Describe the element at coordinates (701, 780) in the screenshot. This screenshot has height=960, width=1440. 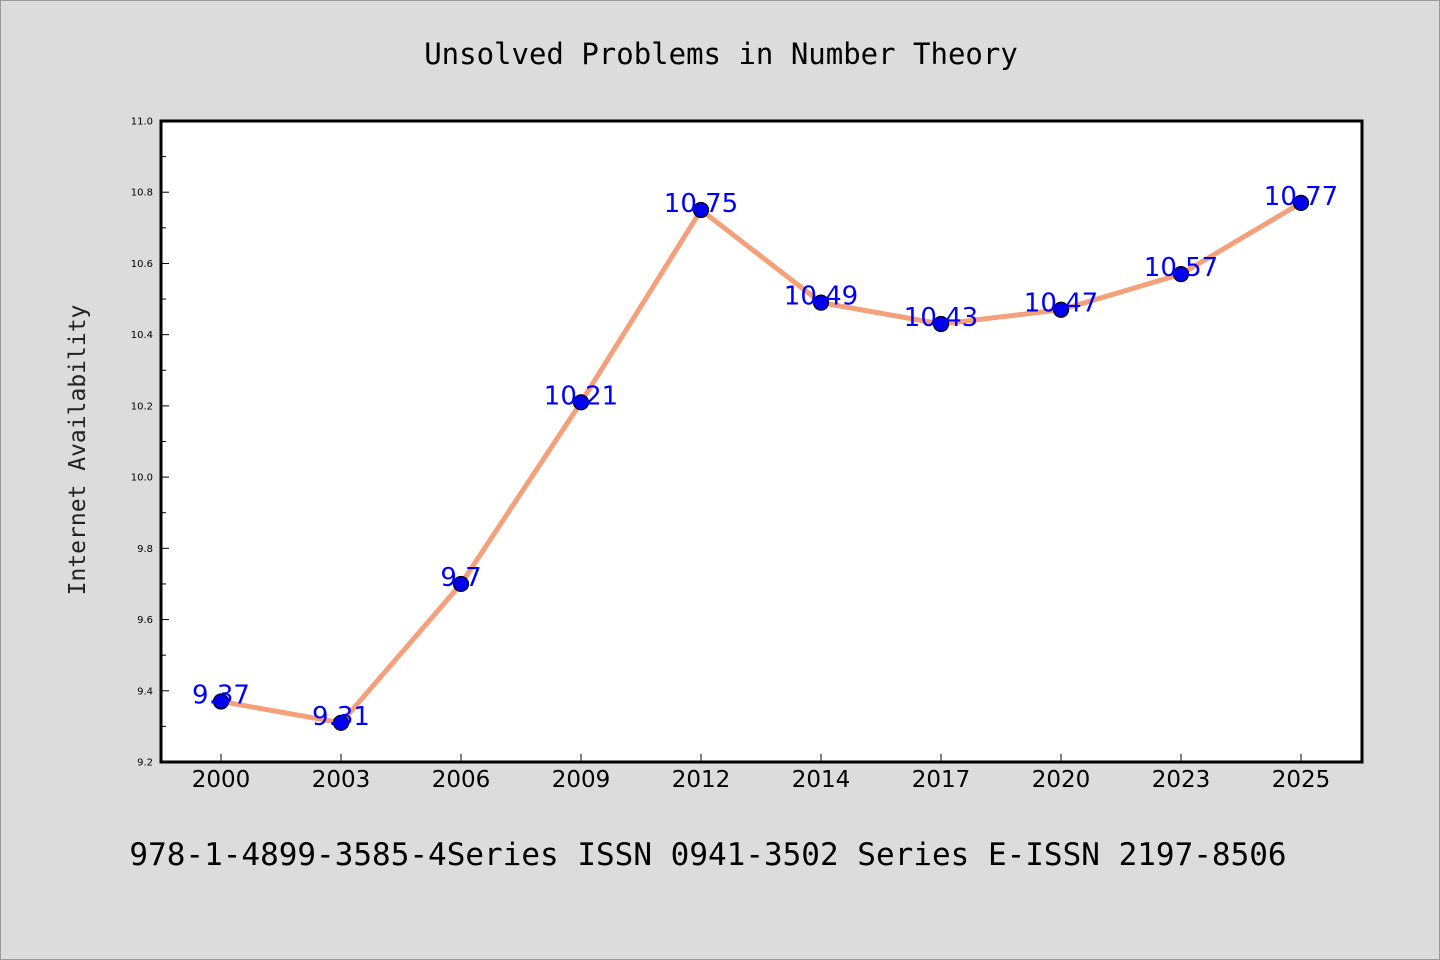
I see `x-tick-label: 2012` at that location.